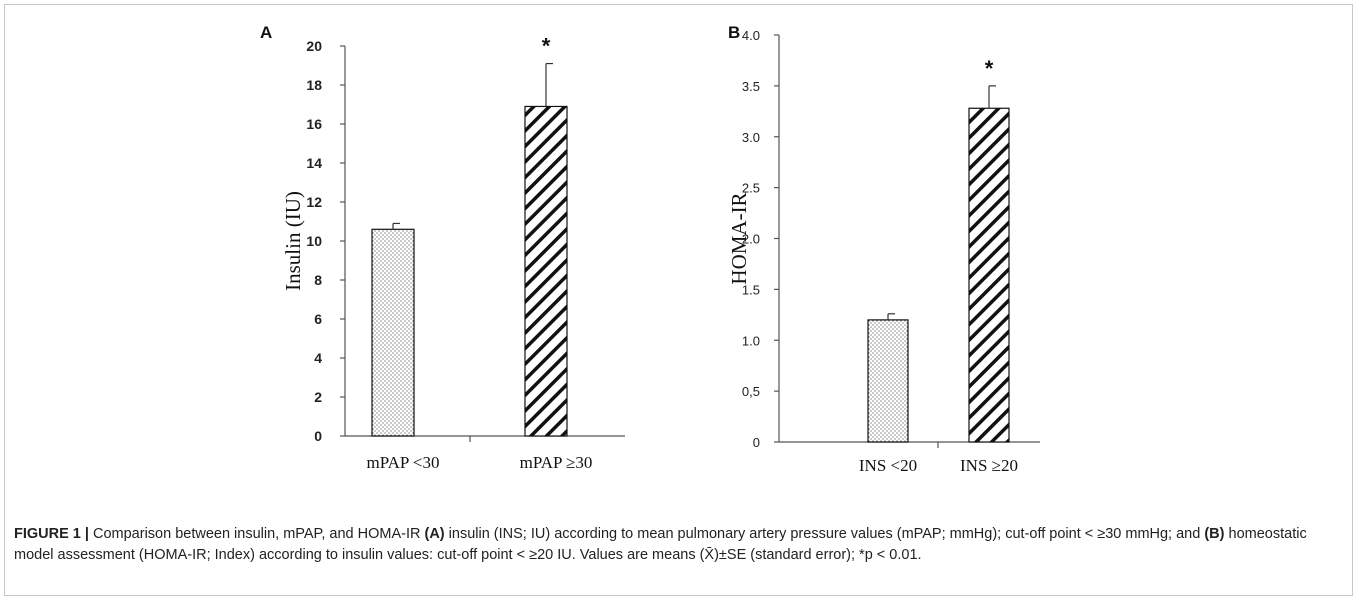 The height and width of the screenshot is (600, 1357). Describe the element at coordinates (314, 46) in the screenshot. I see `y-tick-label: 20` at that location.